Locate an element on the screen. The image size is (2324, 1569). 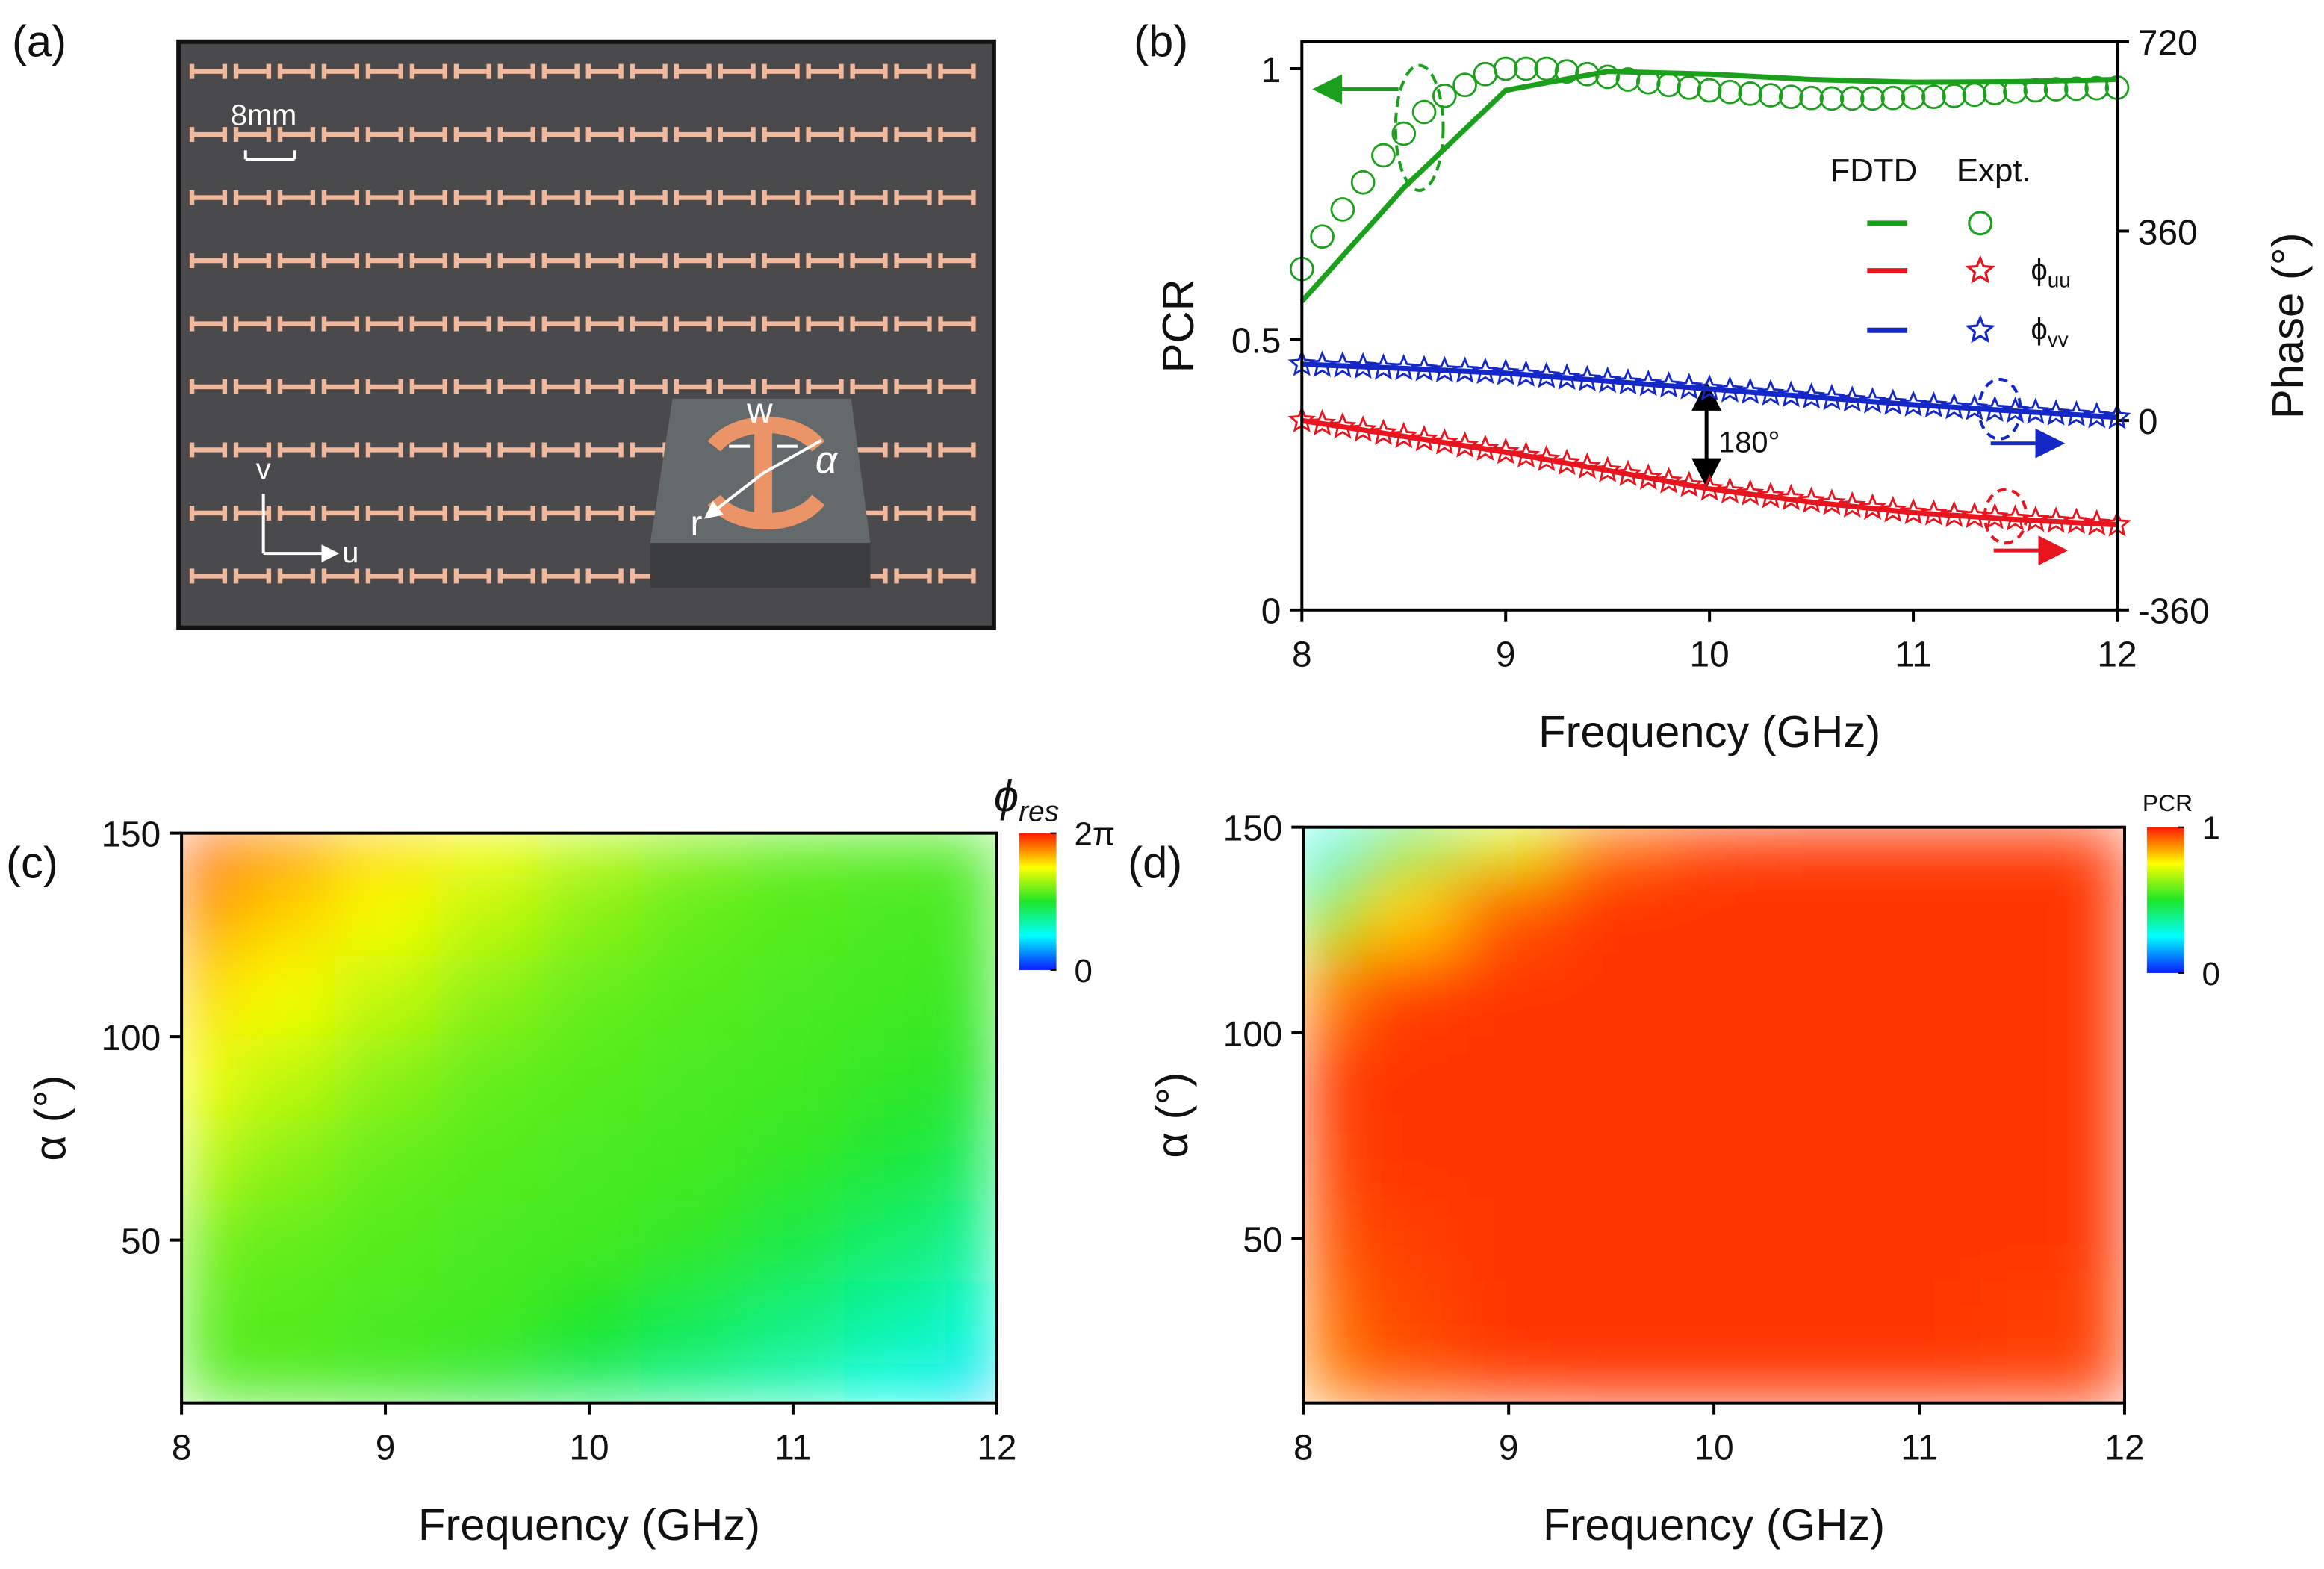
plot-frame is located at coordinates (1710, 326).